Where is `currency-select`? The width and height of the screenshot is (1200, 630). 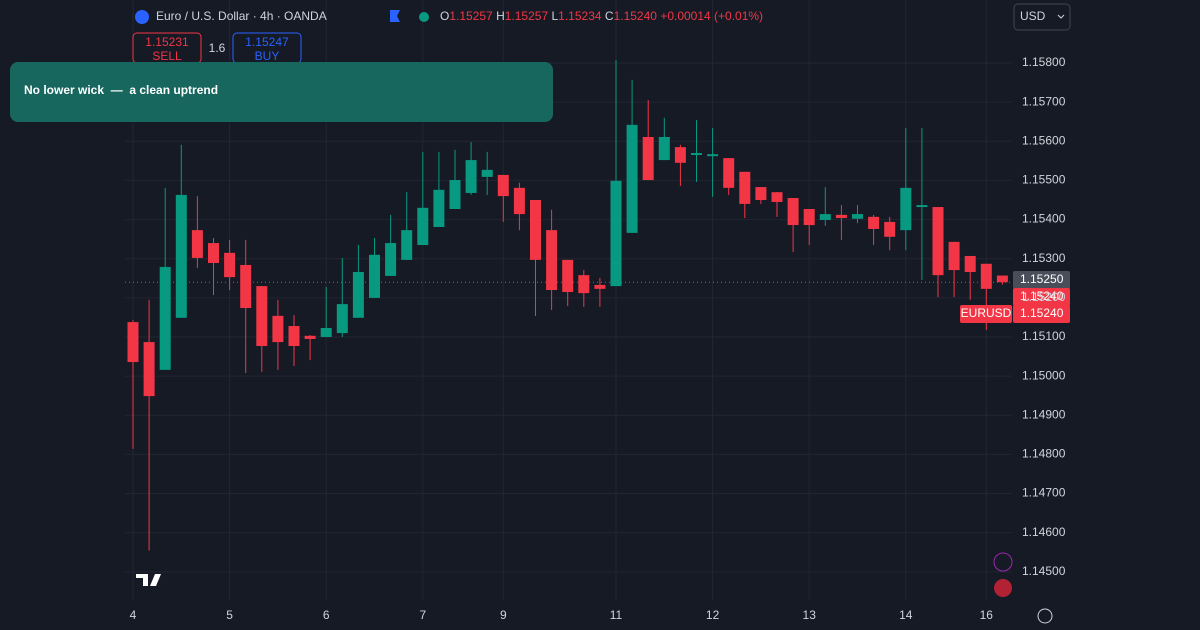 currency-select is located at coordinates (1042, 17).